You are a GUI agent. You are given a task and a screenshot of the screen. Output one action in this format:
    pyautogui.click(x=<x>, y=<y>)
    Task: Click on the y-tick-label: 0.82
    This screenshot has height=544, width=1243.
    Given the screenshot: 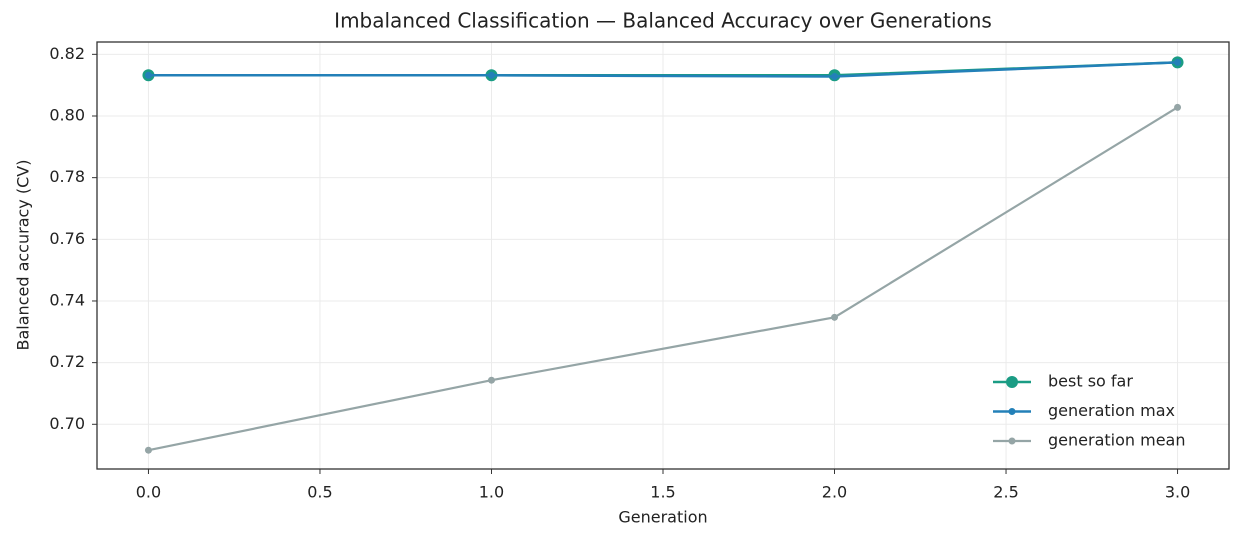 What is the action you would take?
    pyautogui.click(x=67, y=53)
    